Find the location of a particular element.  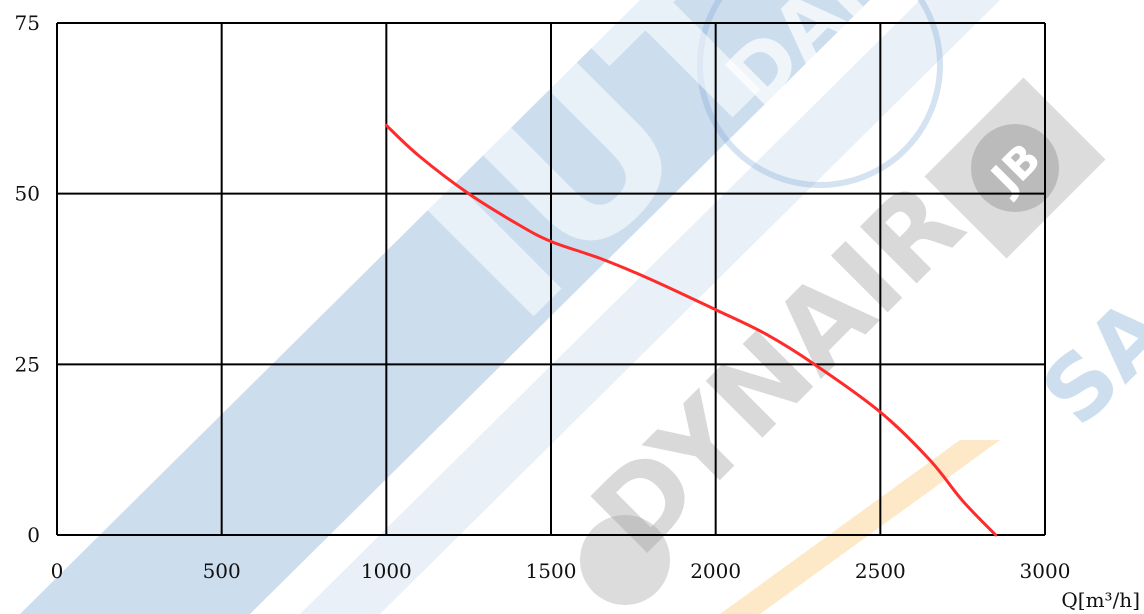

y-tick-label: 50 is located at coordinates (27, 194).